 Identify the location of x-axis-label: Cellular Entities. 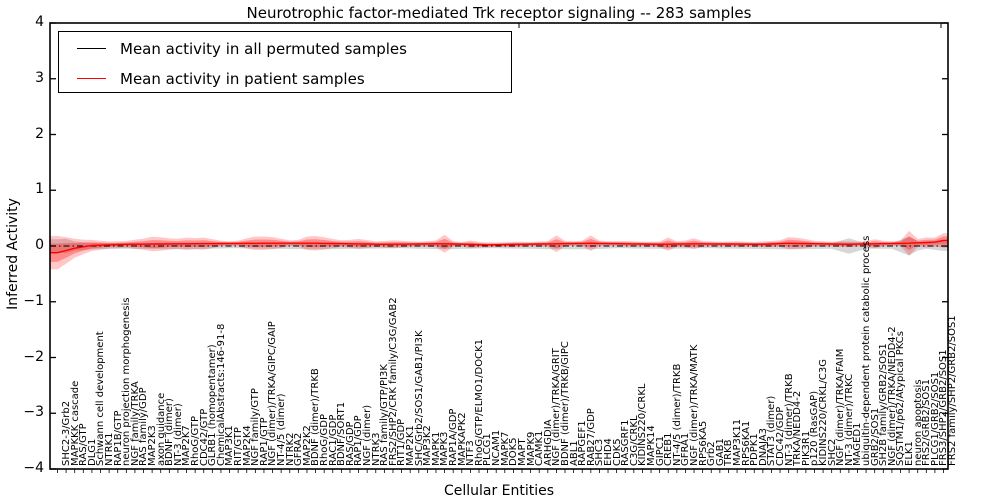
(499, 491).